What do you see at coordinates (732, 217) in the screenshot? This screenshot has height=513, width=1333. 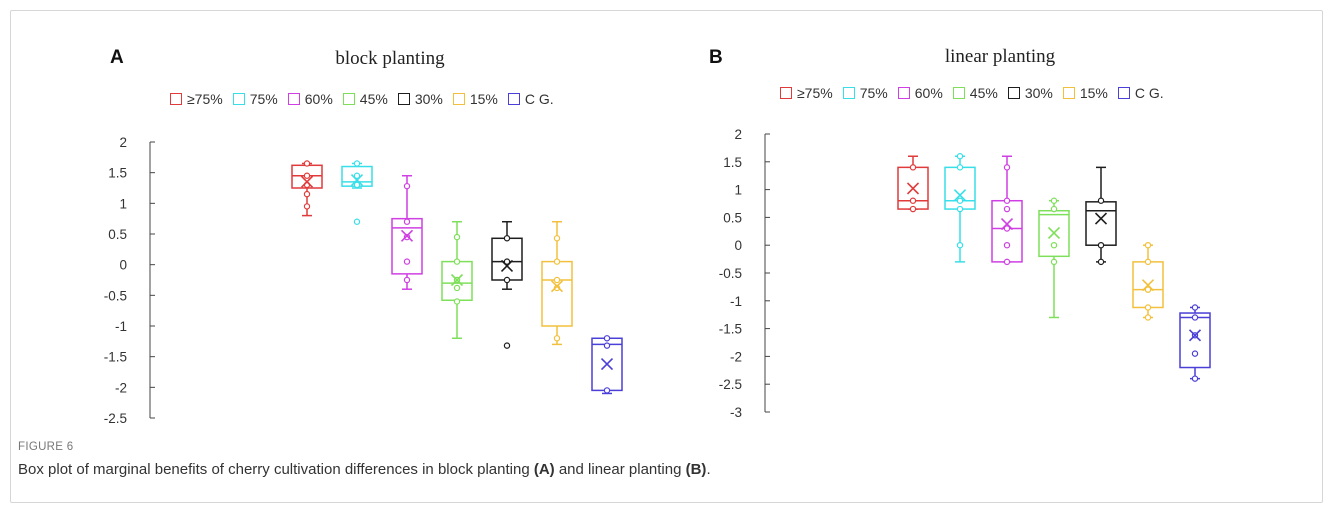 I see `y-tick-label: 0.5` at bounding box center [732, 217].